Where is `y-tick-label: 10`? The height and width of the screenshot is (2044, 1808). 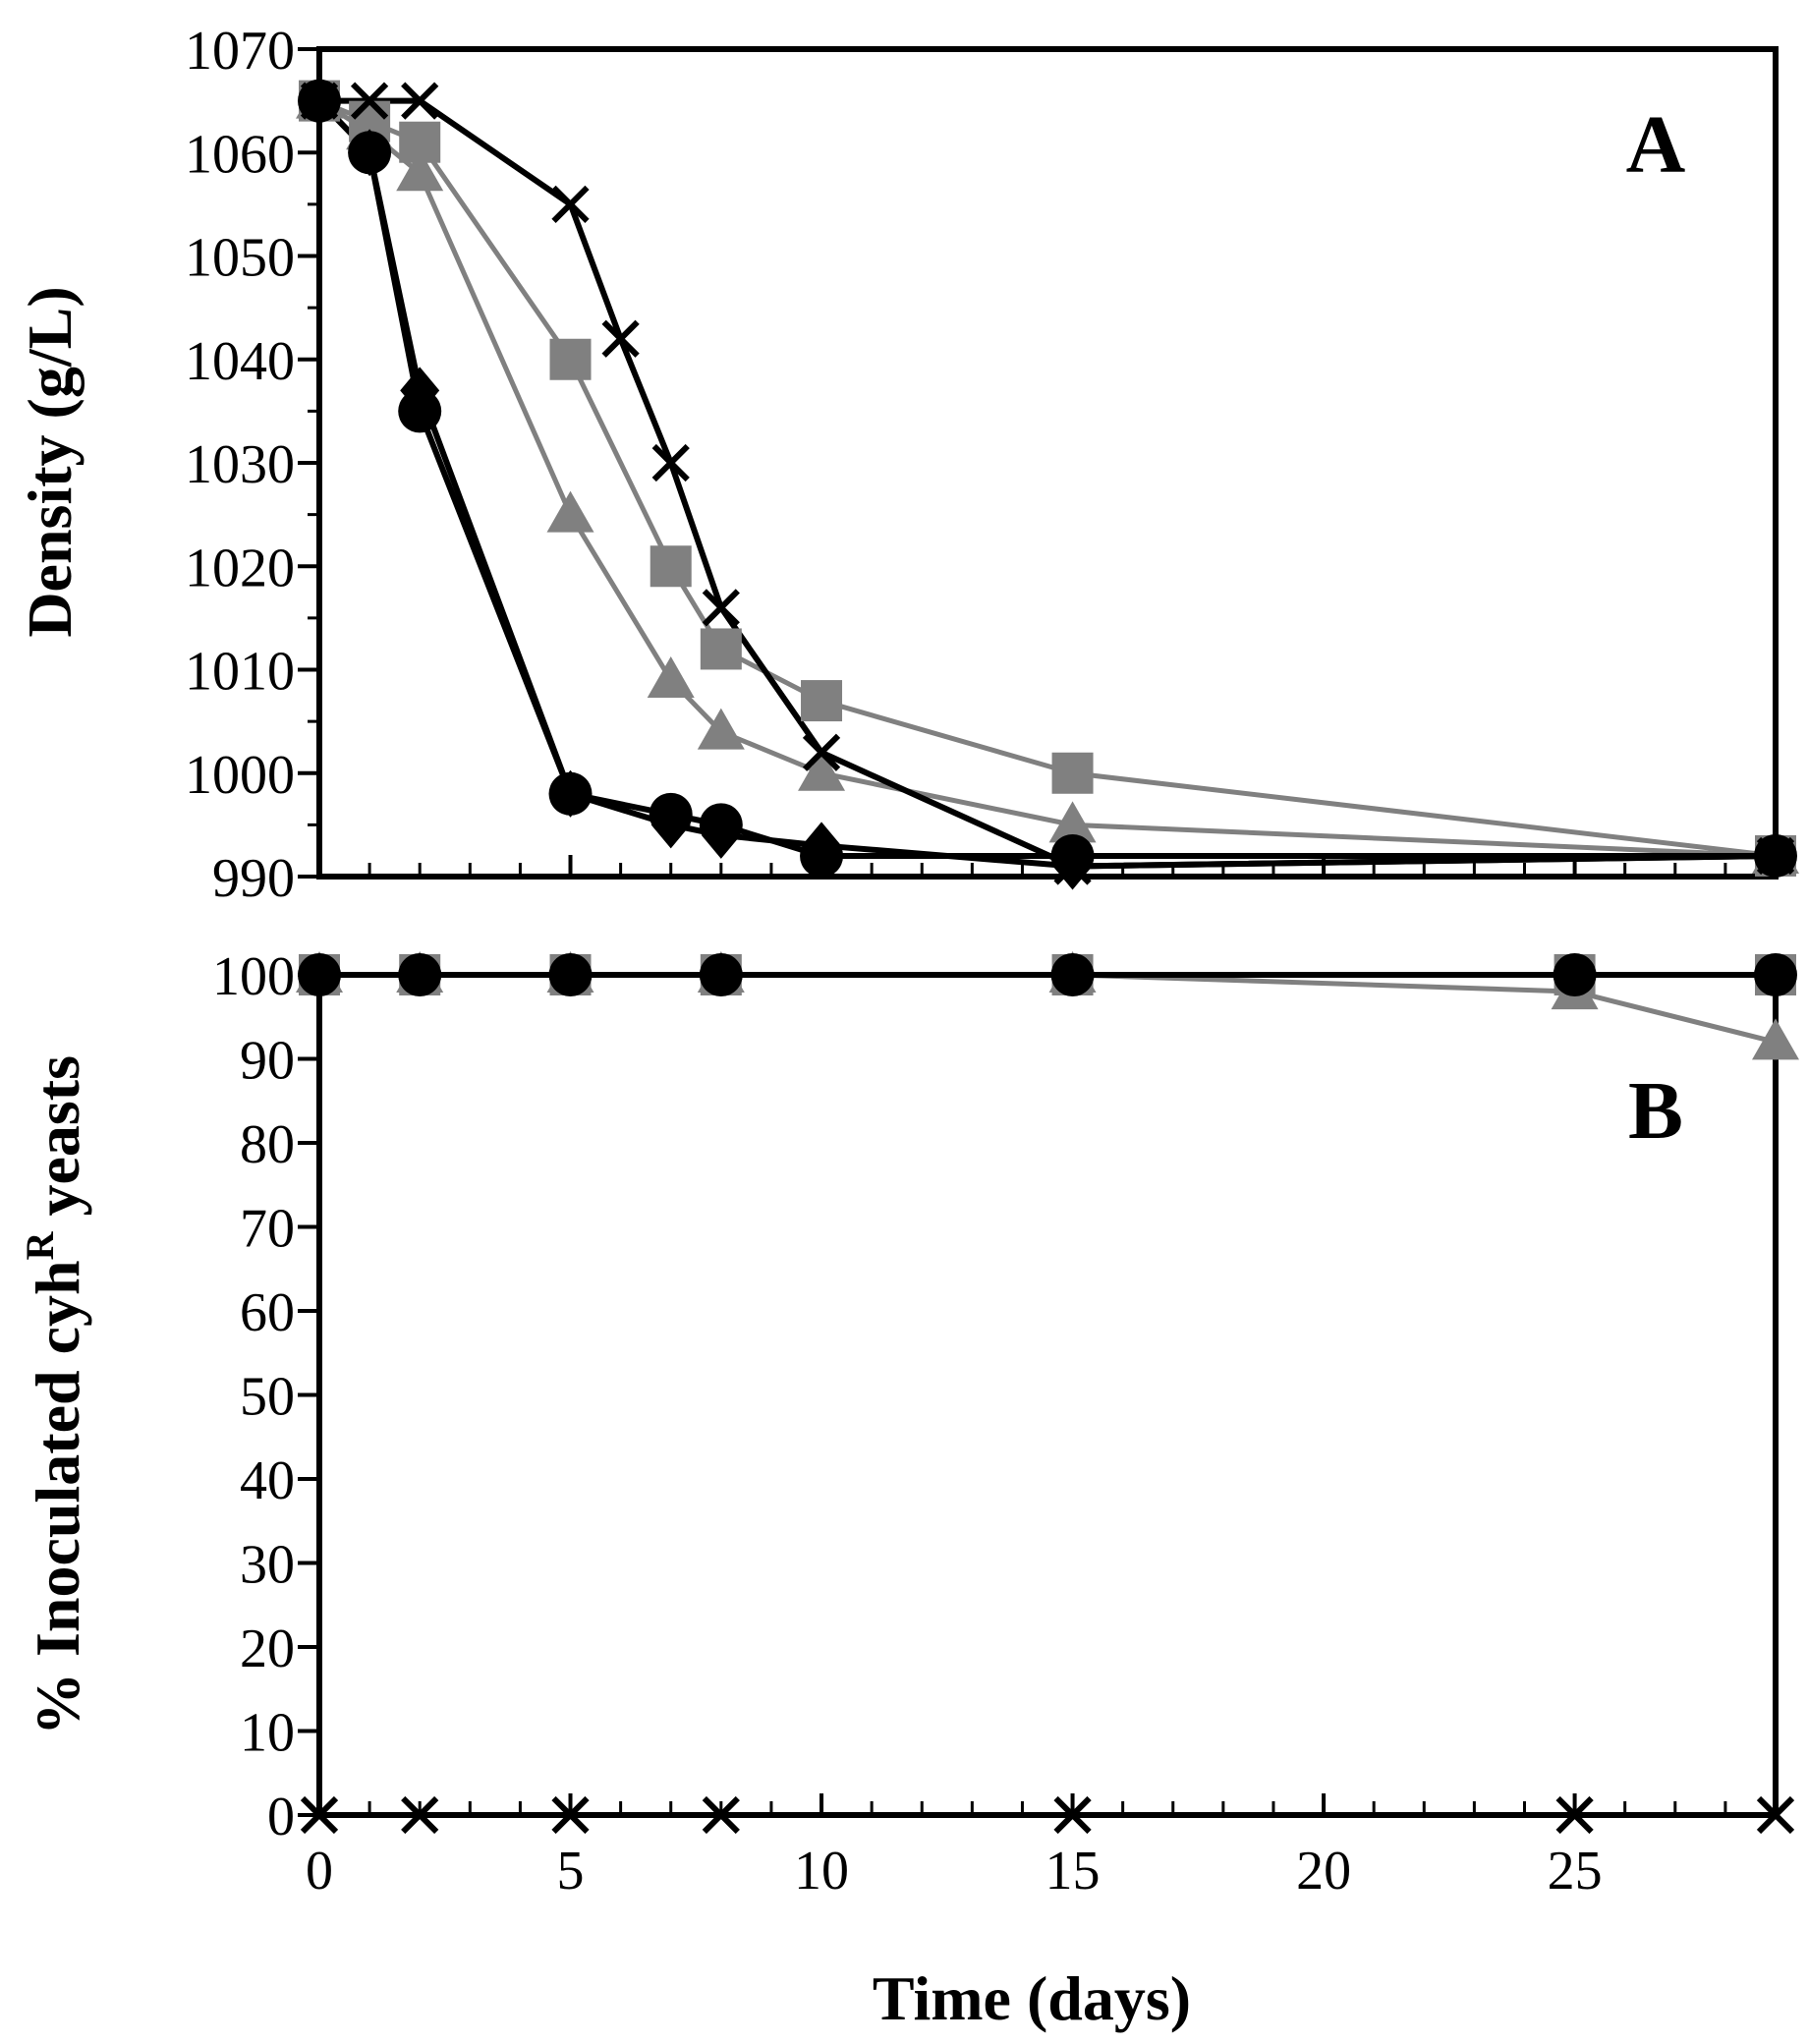 y-tick-label: 10 is located at coordinates (267, 1733).